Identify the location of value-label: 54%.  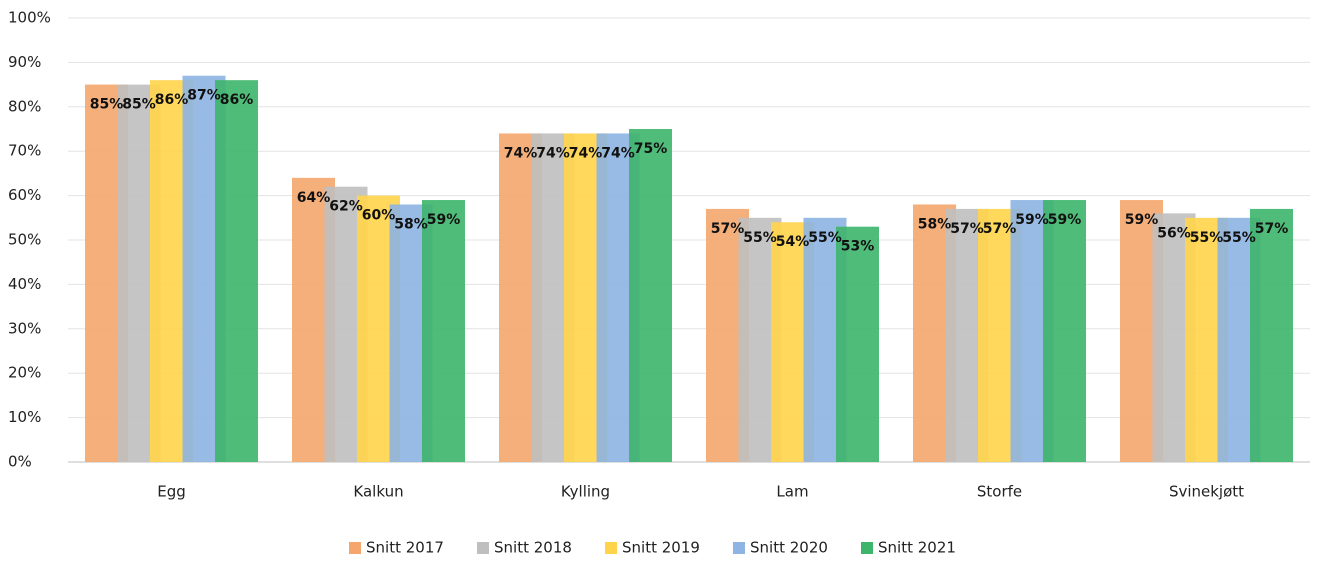
(793, 242).